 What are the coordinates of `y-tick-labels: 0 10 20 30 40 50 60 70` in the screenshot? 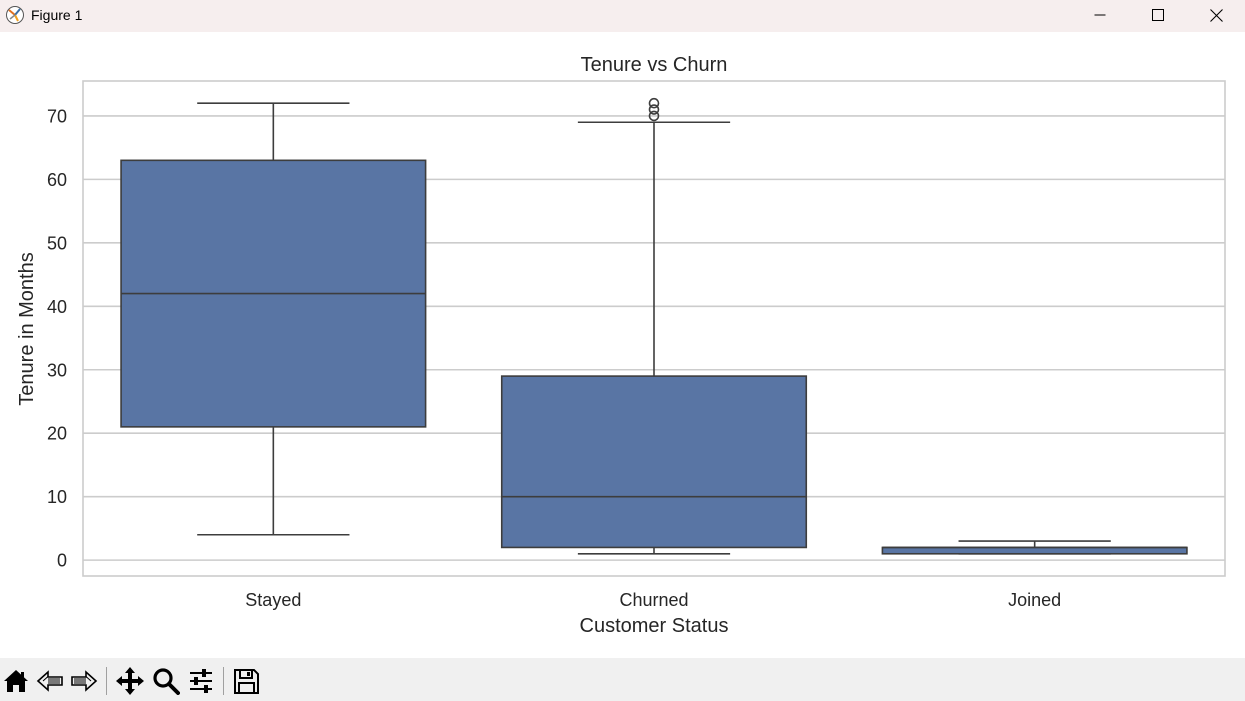 It's located at (57, 338).